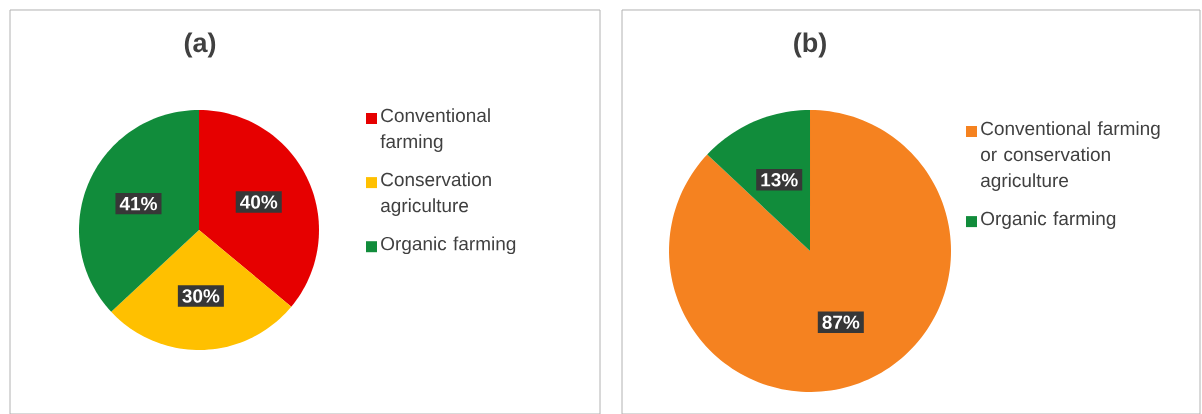 This screenshot has width=1202, height=414. I want to click on data-label: 13%, so click(779, 179).